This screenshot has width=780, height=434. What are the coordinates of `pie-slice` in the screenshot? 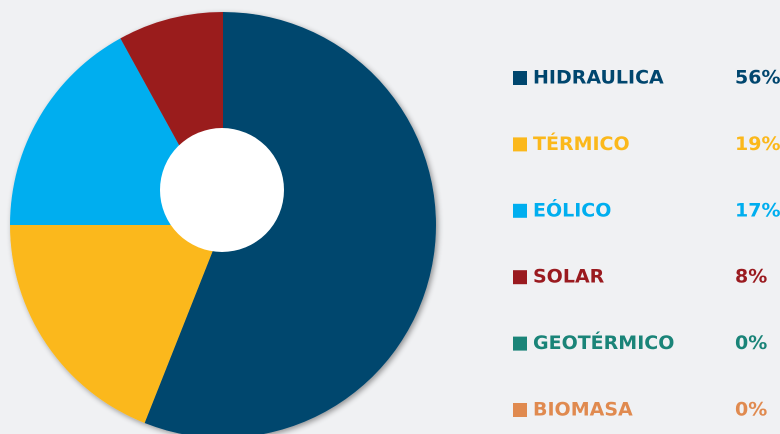 It's located at (116, 324).